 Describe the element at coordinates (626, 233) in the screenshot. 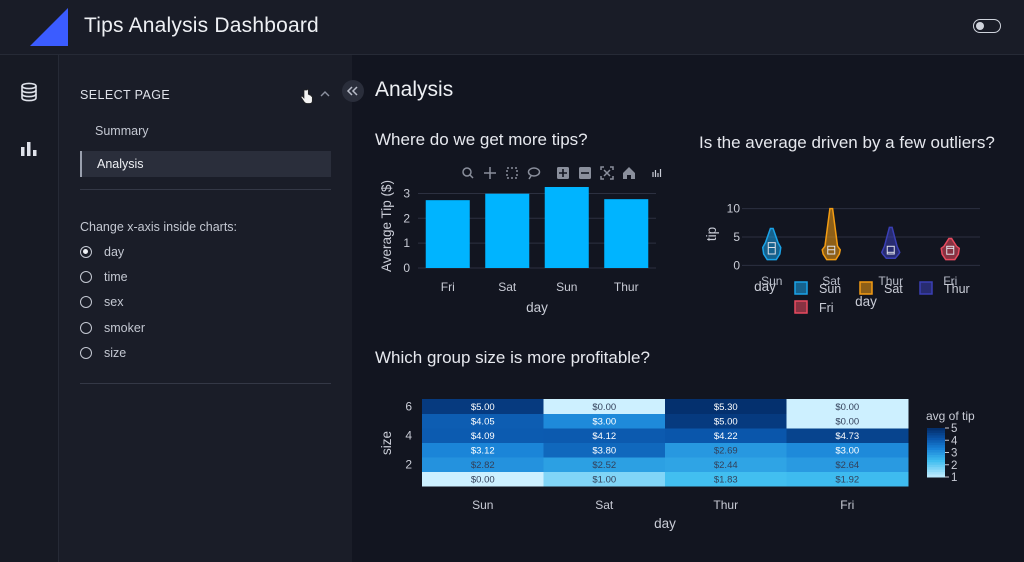

I see `bar-thur` at that location.